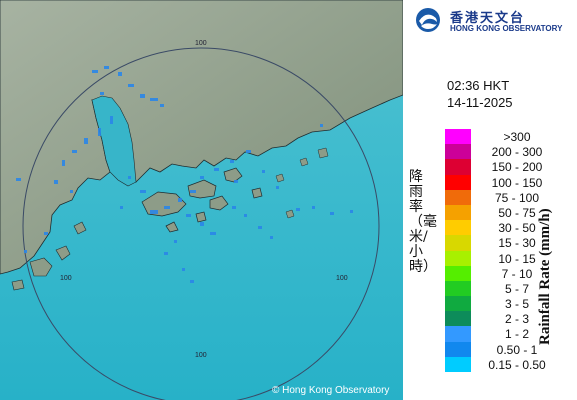  What do you see at coordinates (342, 278) in the screenshot?
I see `range-ring-label-east: 100` at bounding box center [342, 278].